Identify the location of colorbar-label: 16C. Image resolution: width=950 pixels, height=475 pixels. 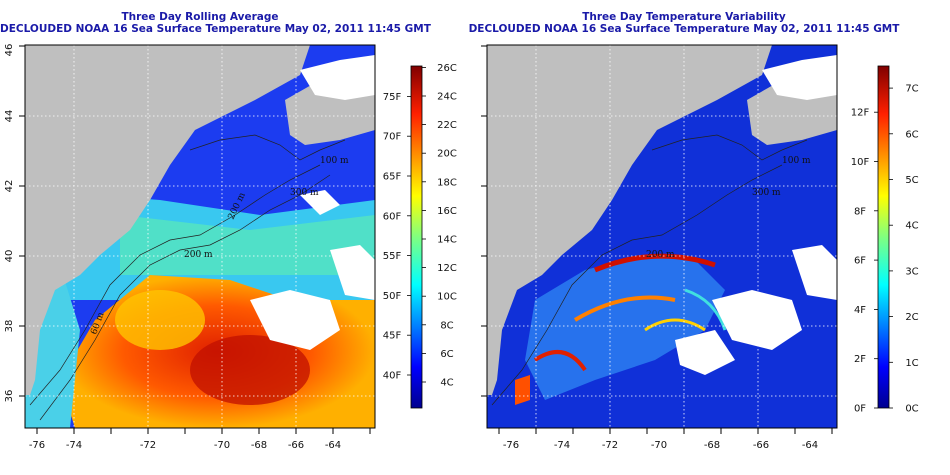
(447, 211).